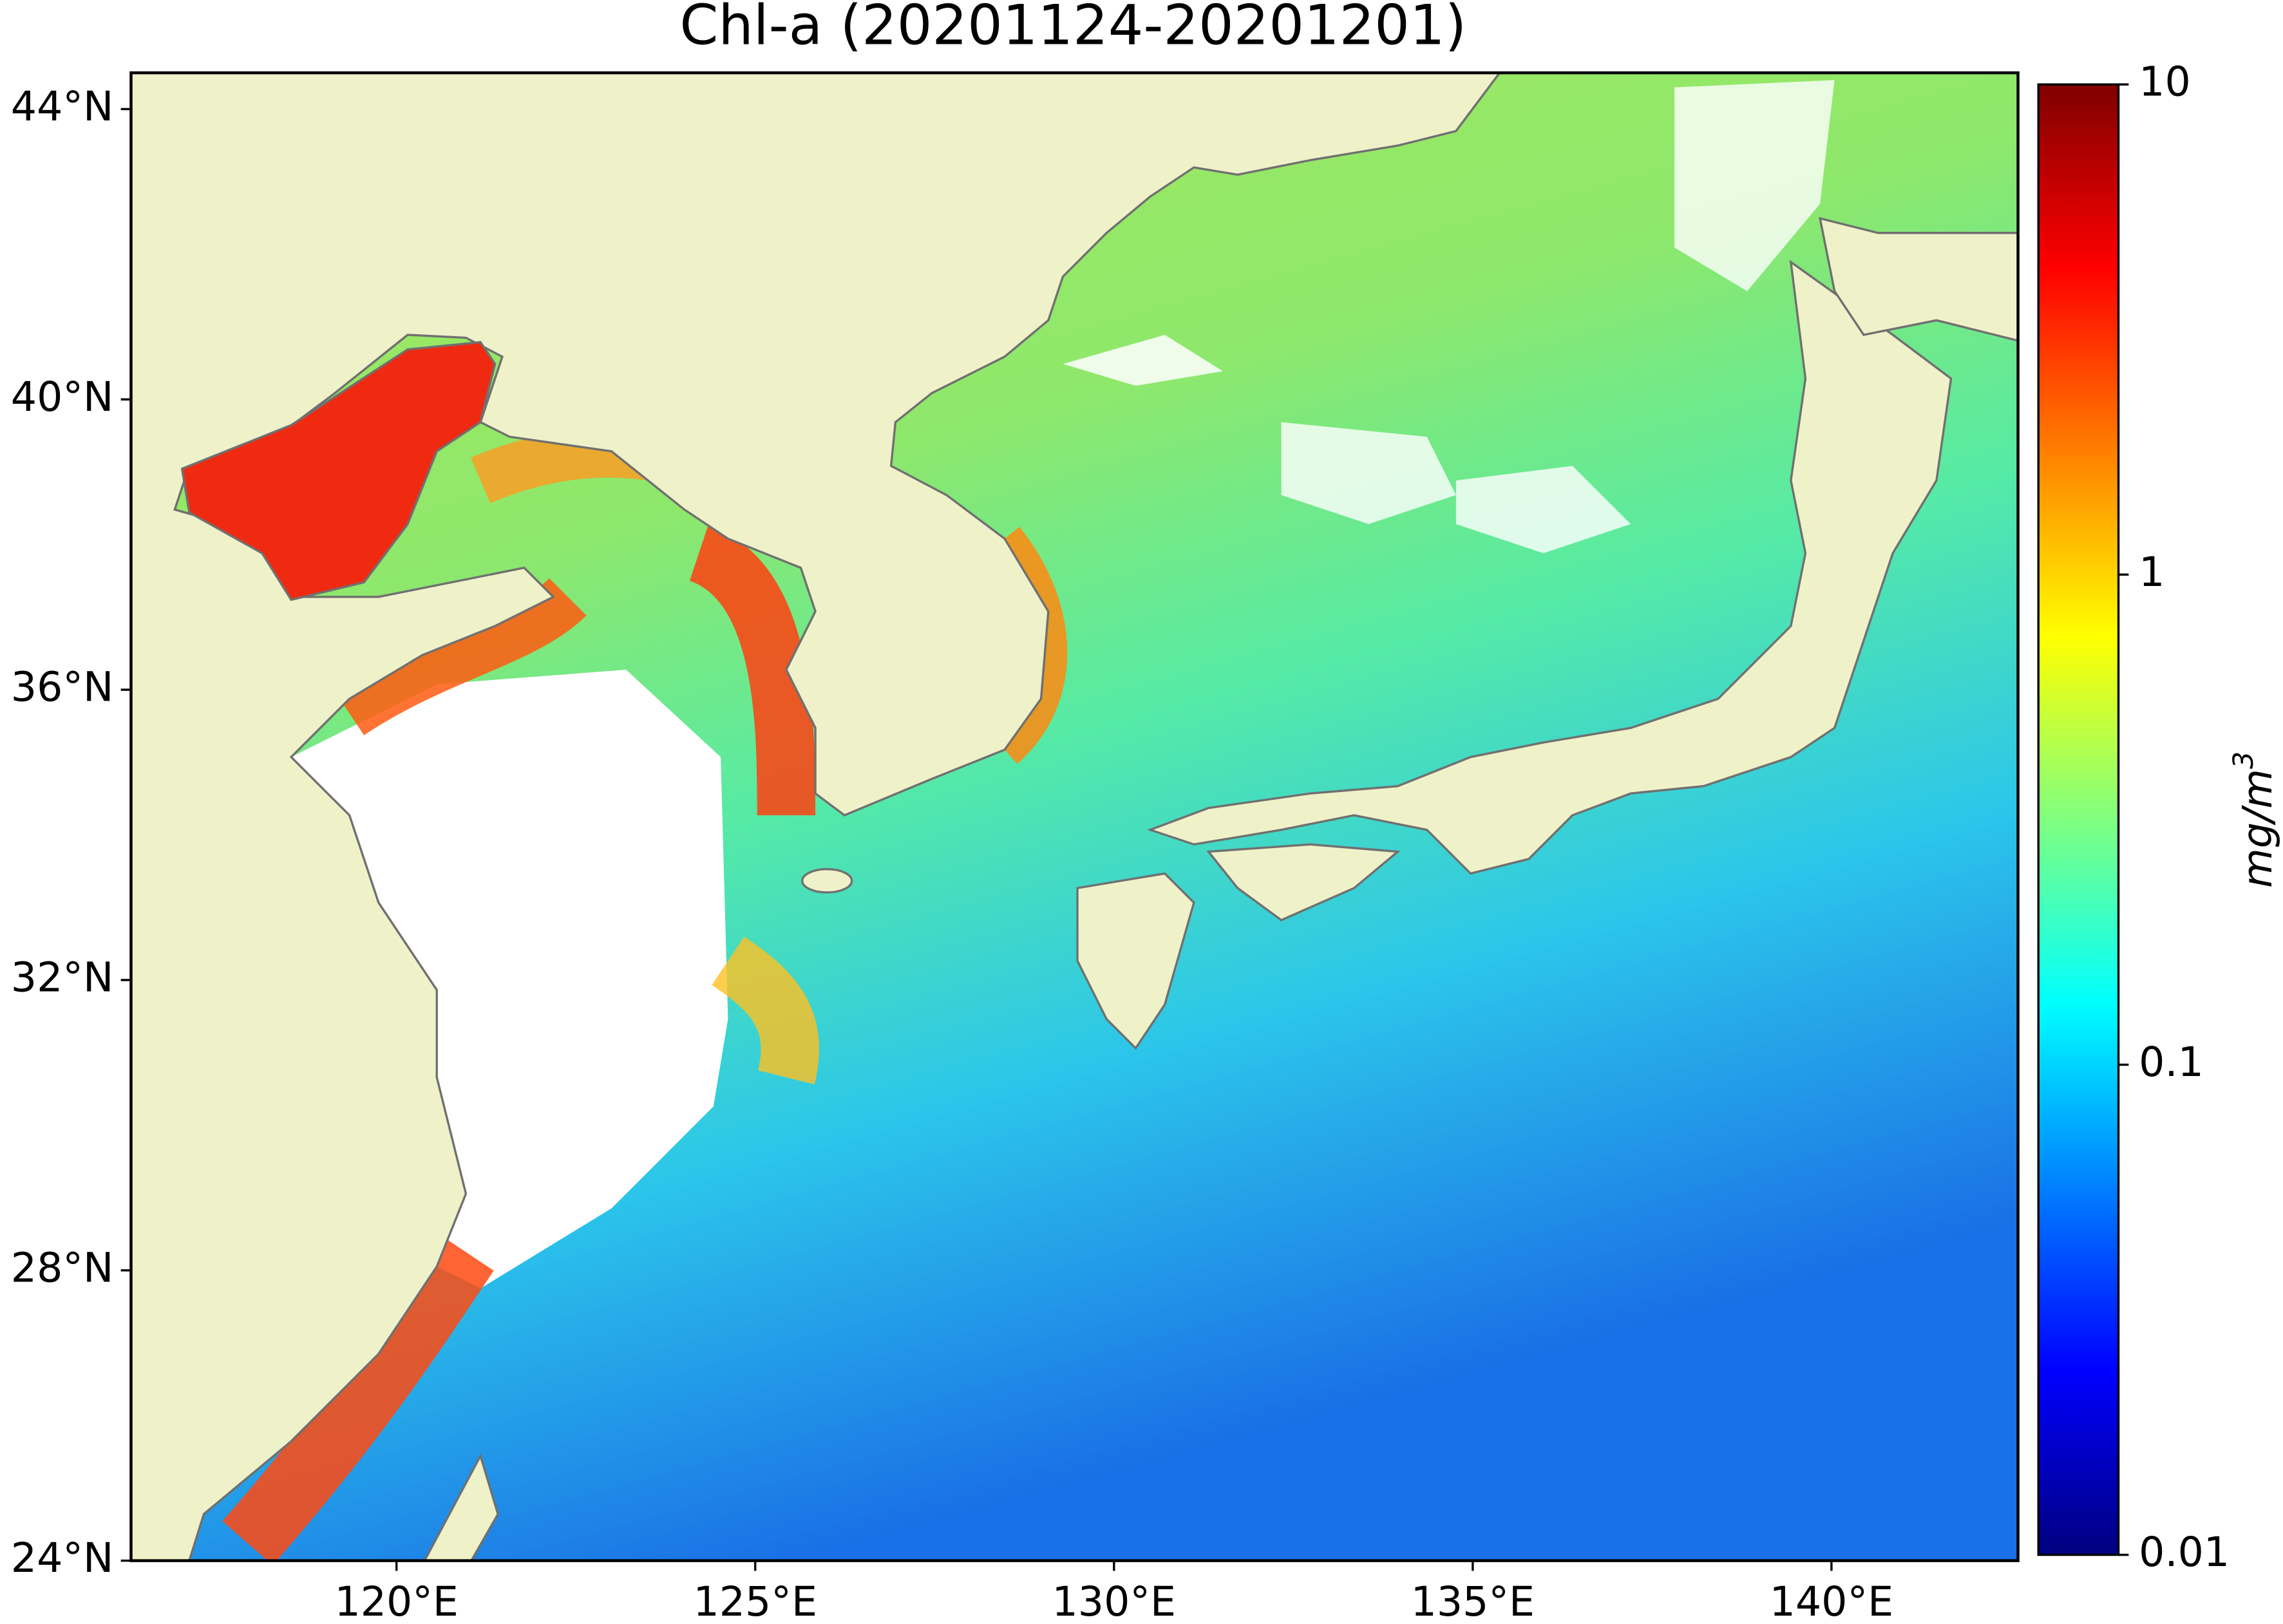 The width and height of the screenshot is (2283, 1624). I want to click on lat-tick-label: 24°N, so click(62, 1558).